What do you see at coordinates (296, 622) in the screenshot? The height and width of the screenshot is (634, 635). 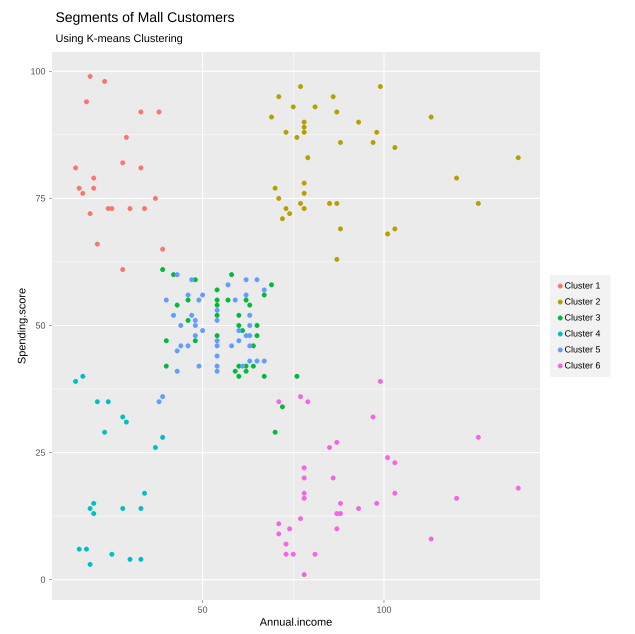 I see `x-axis-title: Annual.income` at bounding box center [296, 622].